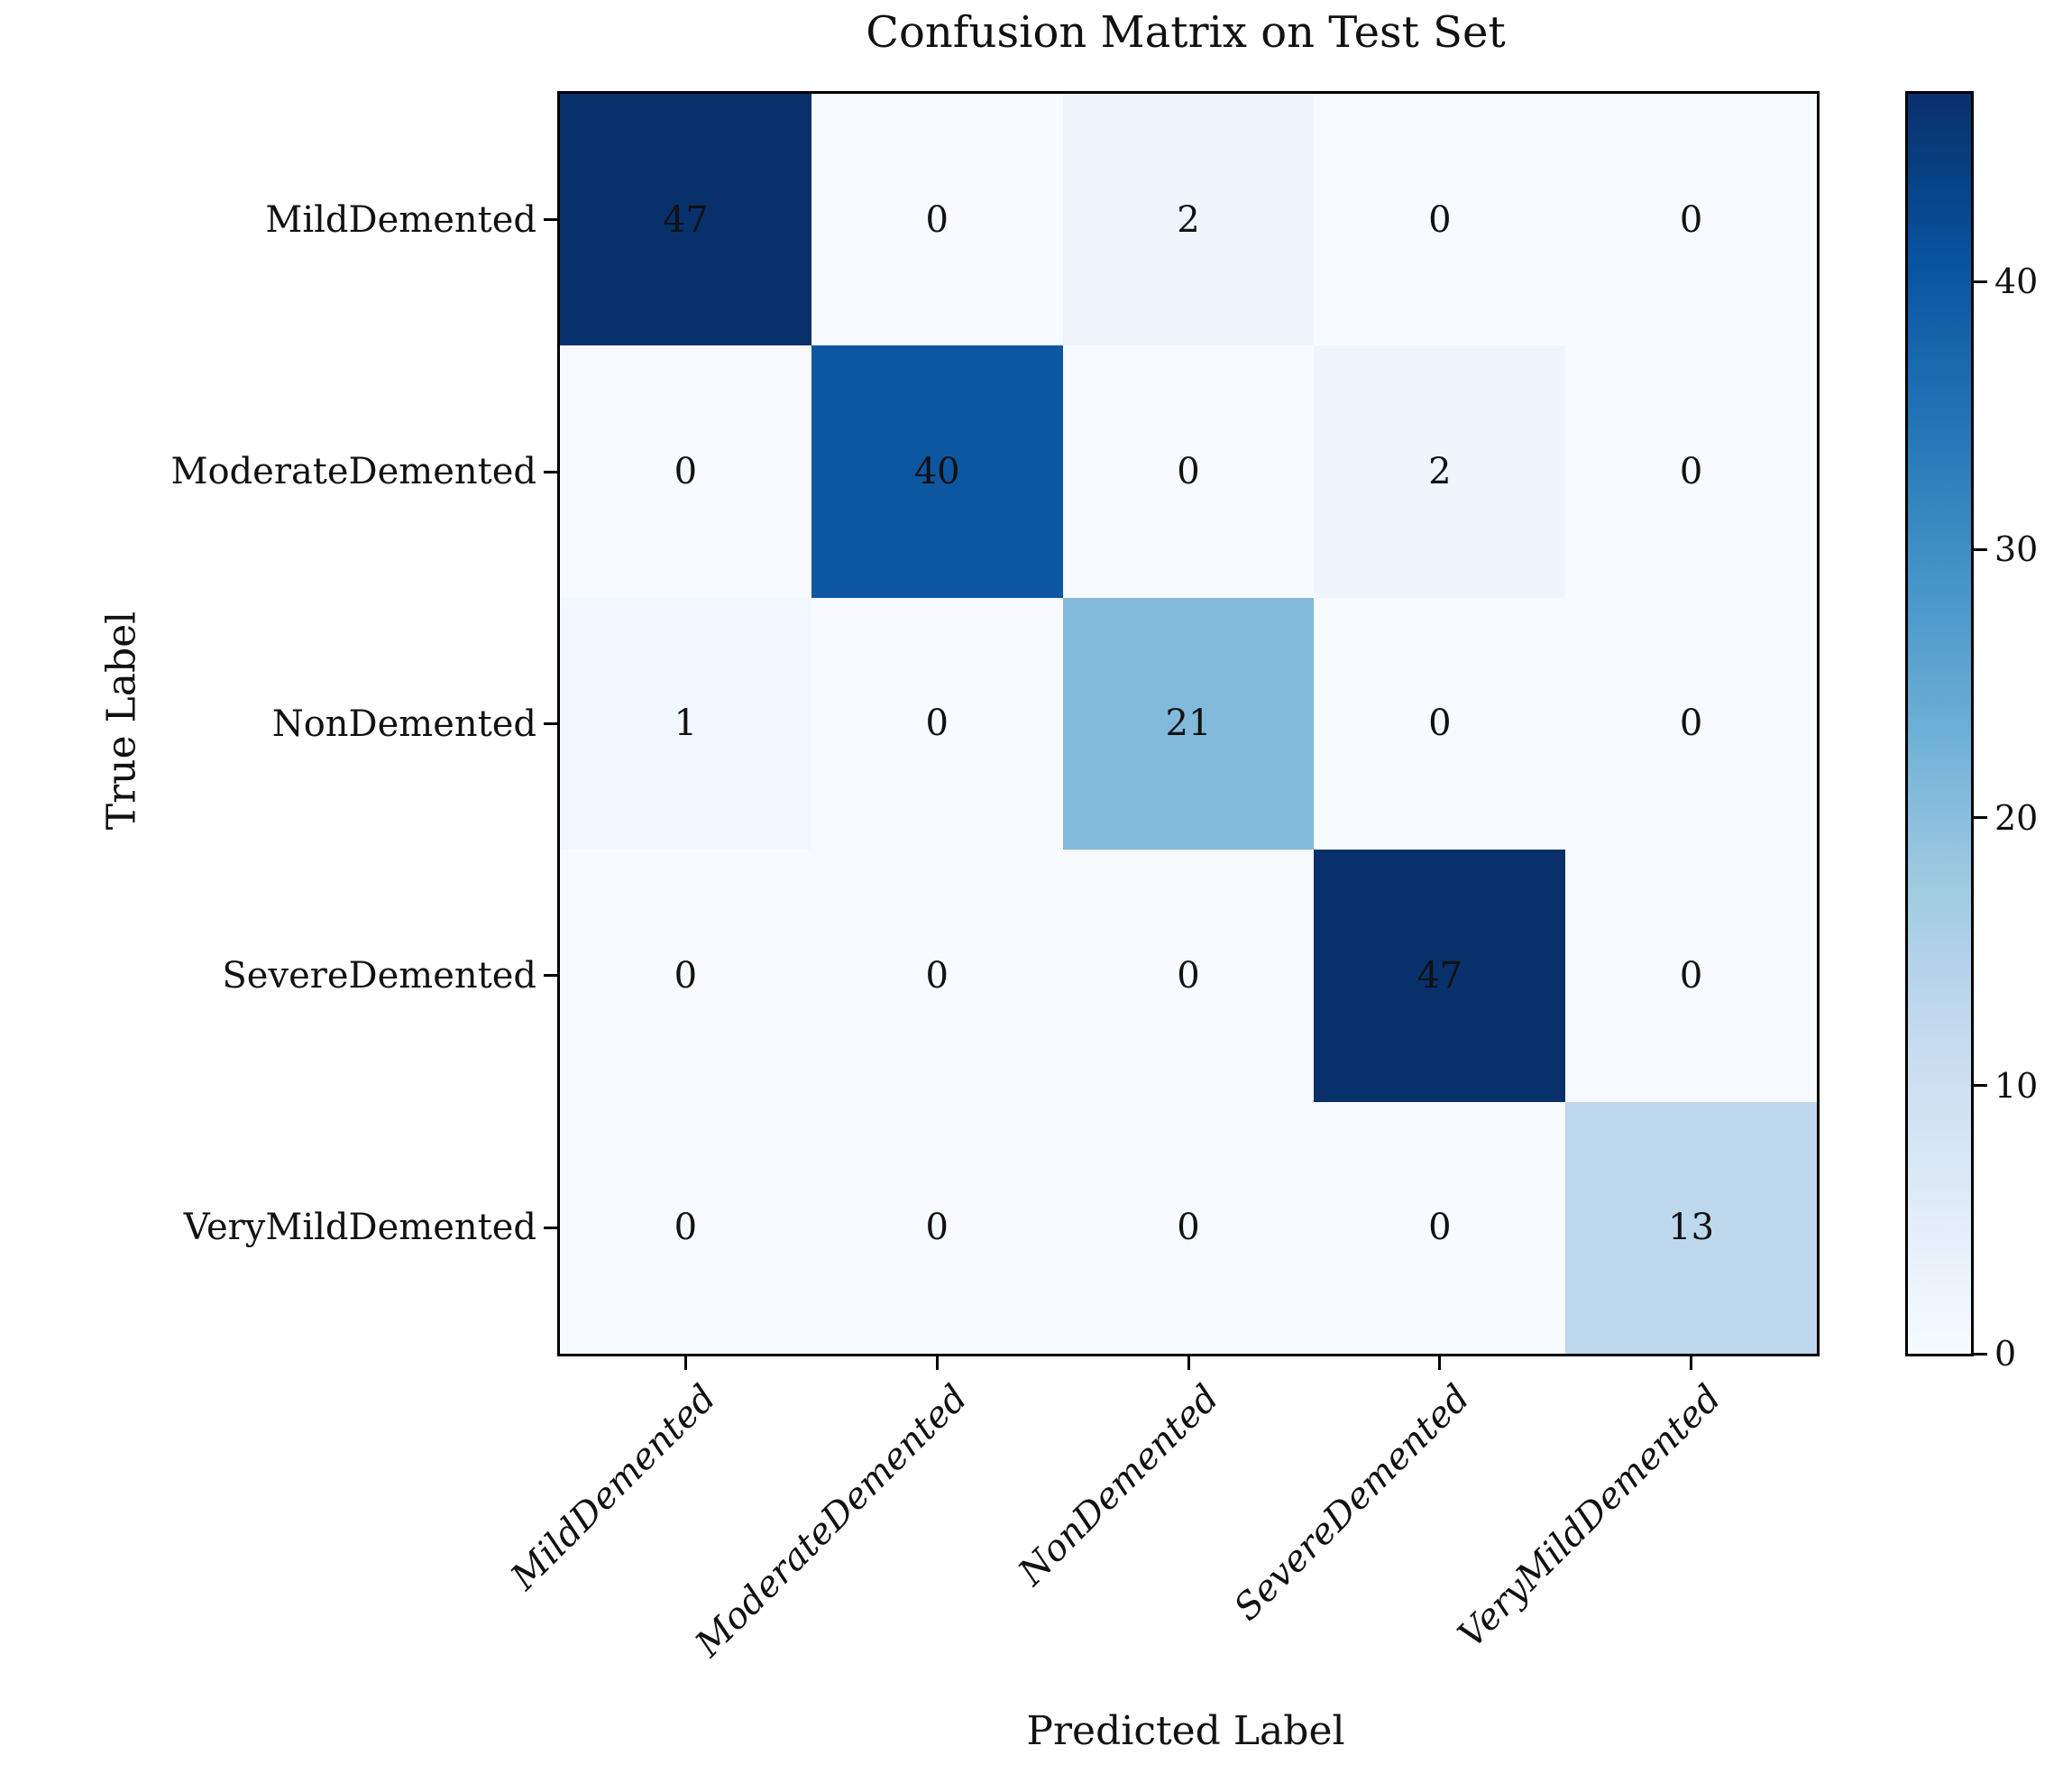 The image size is (2072, 1792). I want to click on matrix-cell: 40, so click(937, 471).